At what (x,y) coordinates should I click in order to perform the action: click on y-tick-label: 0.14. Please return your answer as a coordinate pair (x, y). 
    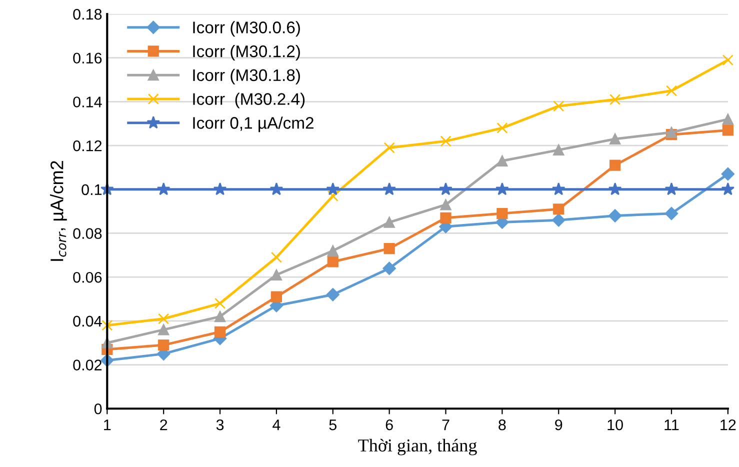
    Looking at the image, I should click on (87, 102).